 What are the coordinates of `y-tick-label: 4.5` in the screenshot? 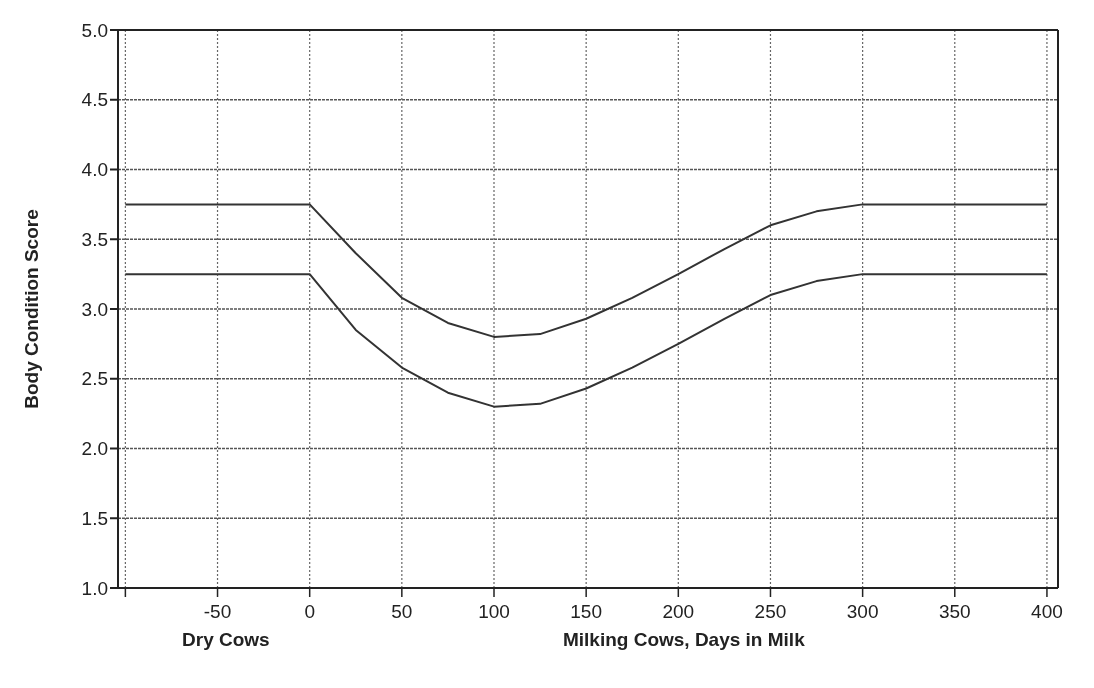 It's located at (94, 100).